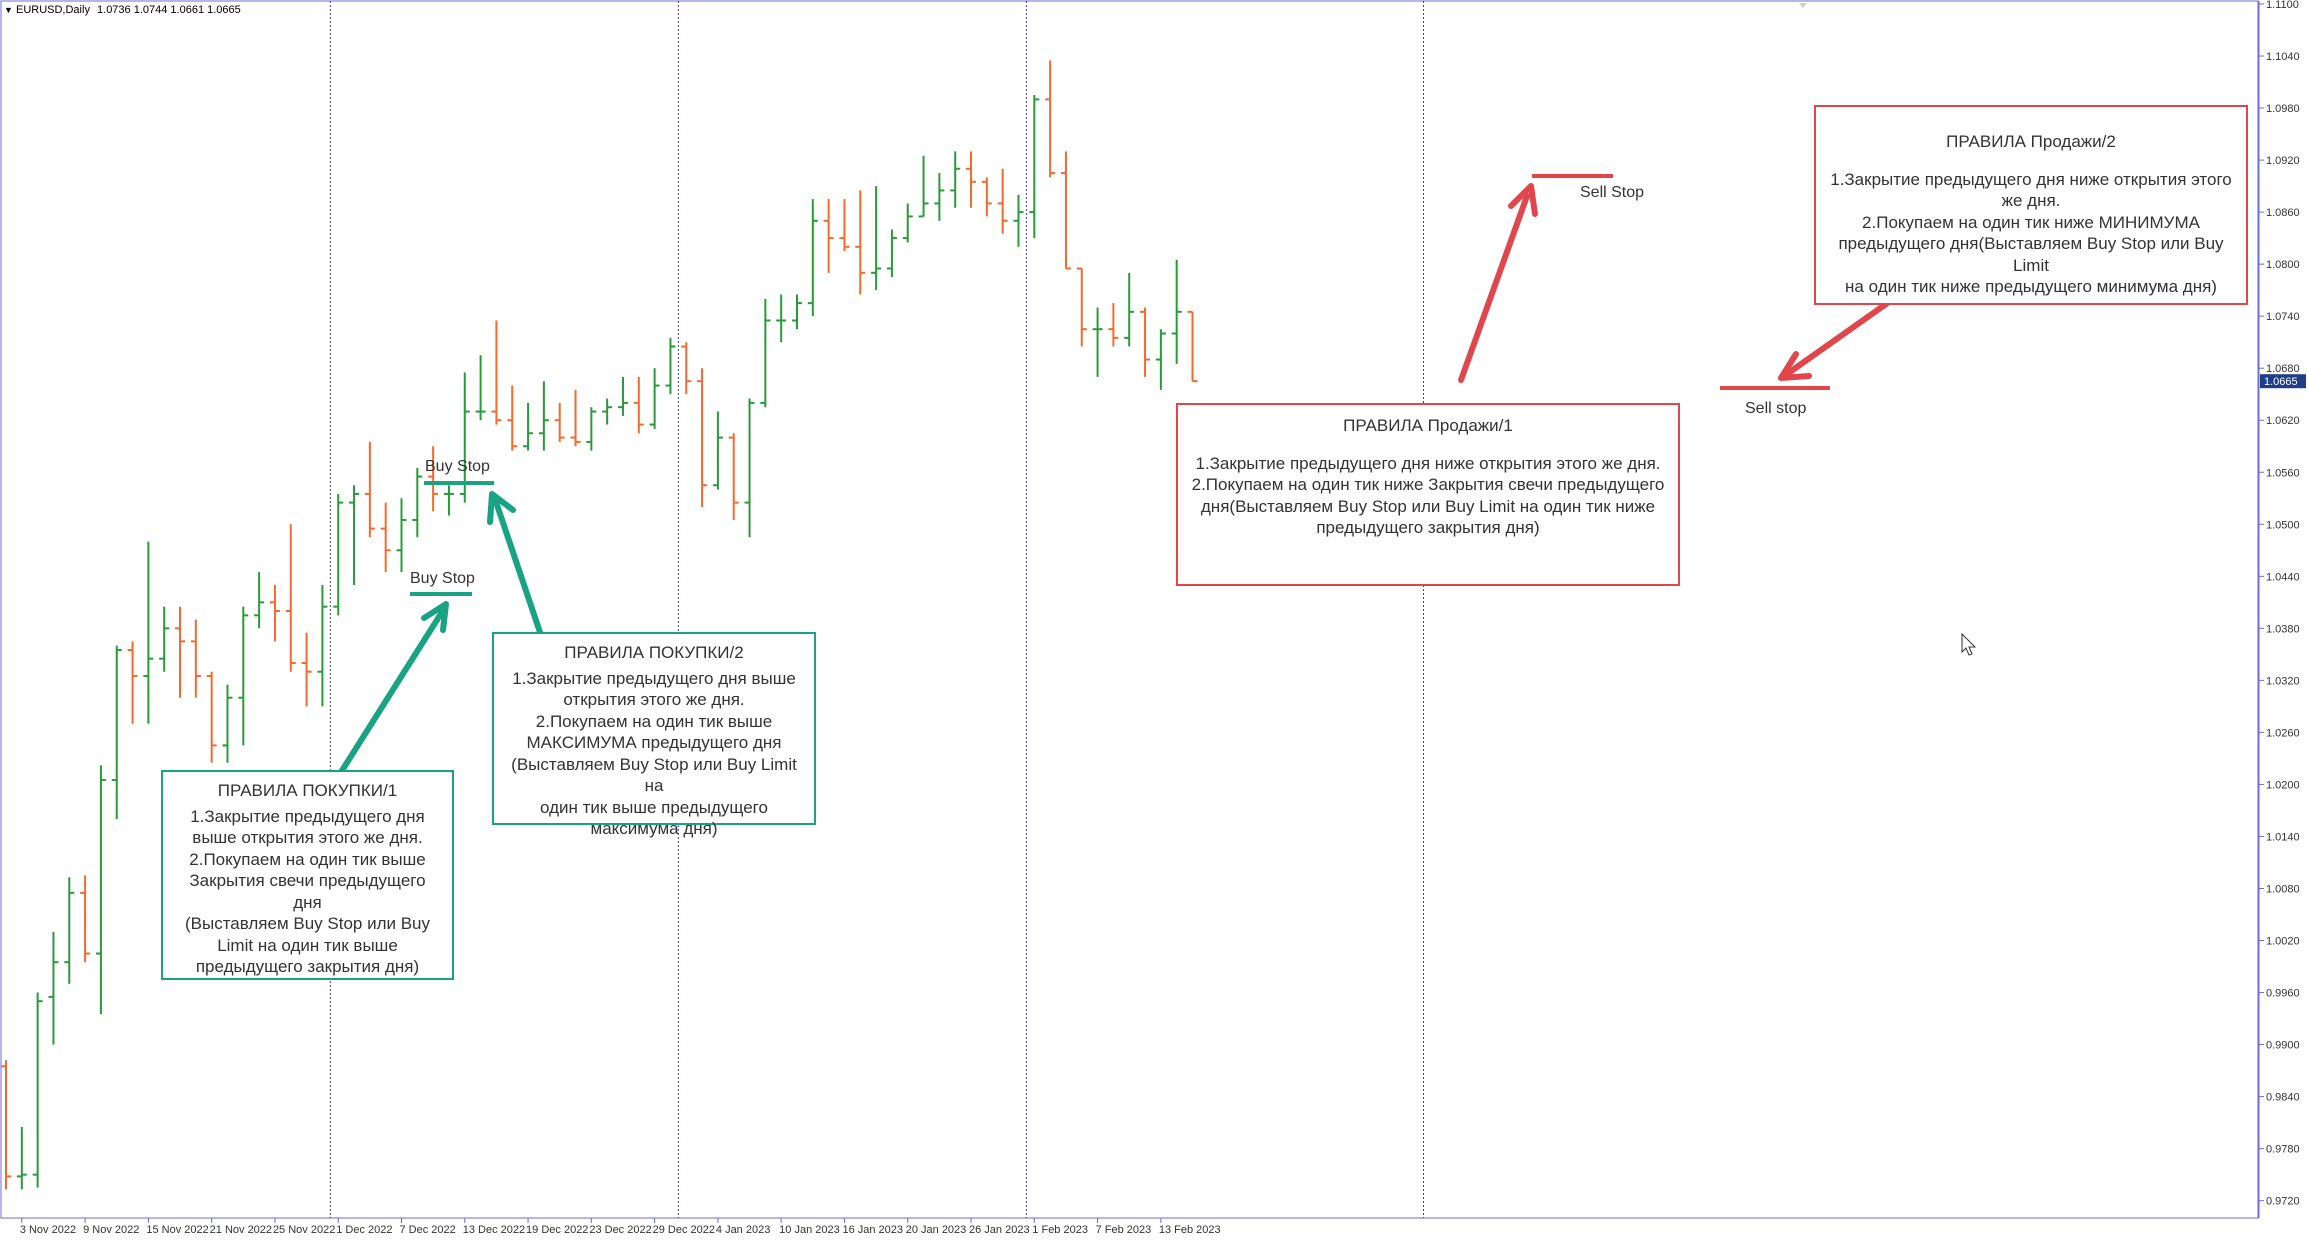  Describe the element at coordinates (307, 816) in the screenshot. I see `buy-rules-line: 1.Закрытие предыдущего дня` at that location.